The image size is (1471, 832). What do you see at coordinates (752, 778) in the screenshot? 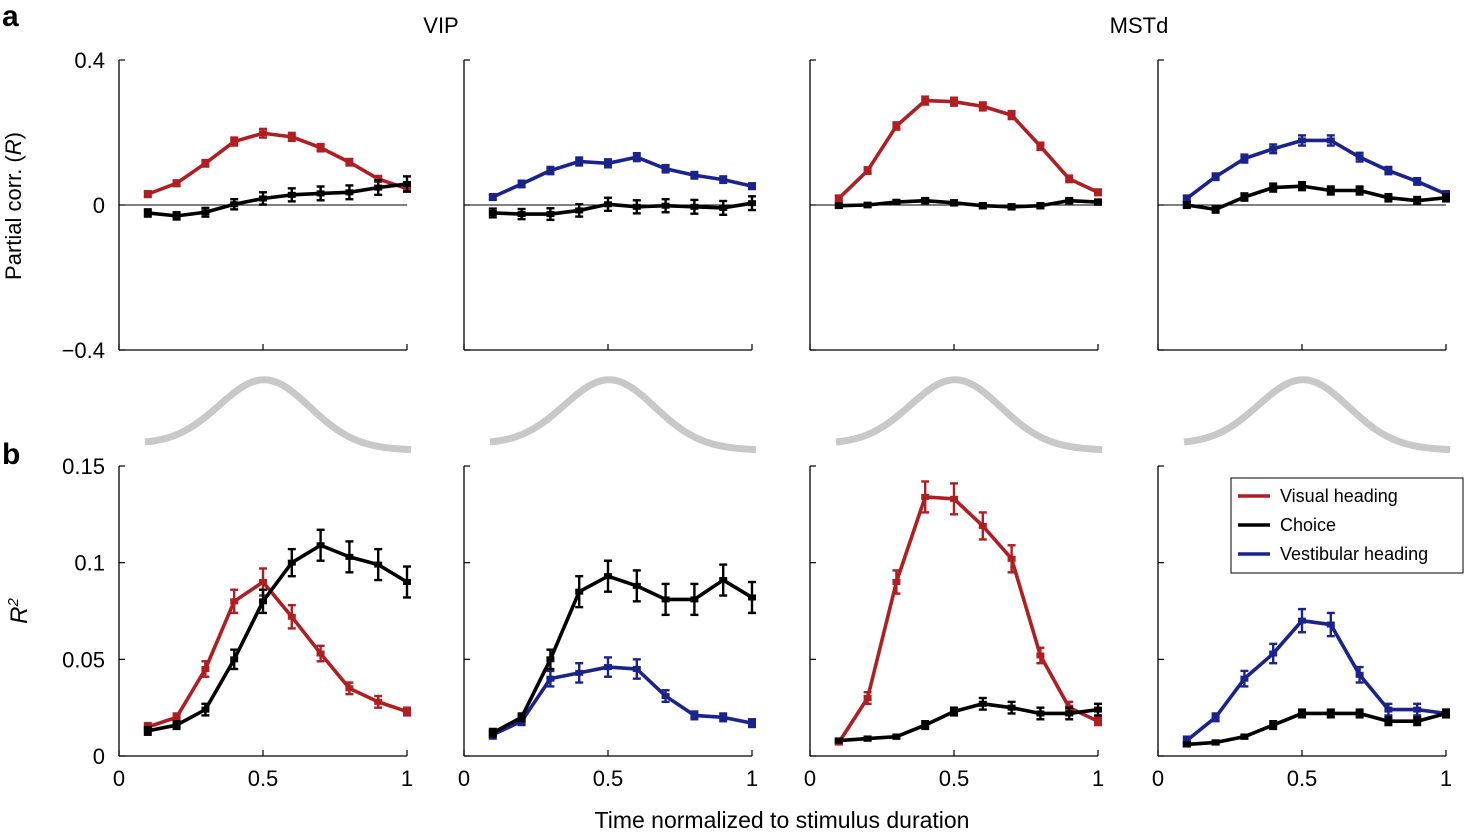
I see `x-tick-label: 1` at bounding box center [752, 778].